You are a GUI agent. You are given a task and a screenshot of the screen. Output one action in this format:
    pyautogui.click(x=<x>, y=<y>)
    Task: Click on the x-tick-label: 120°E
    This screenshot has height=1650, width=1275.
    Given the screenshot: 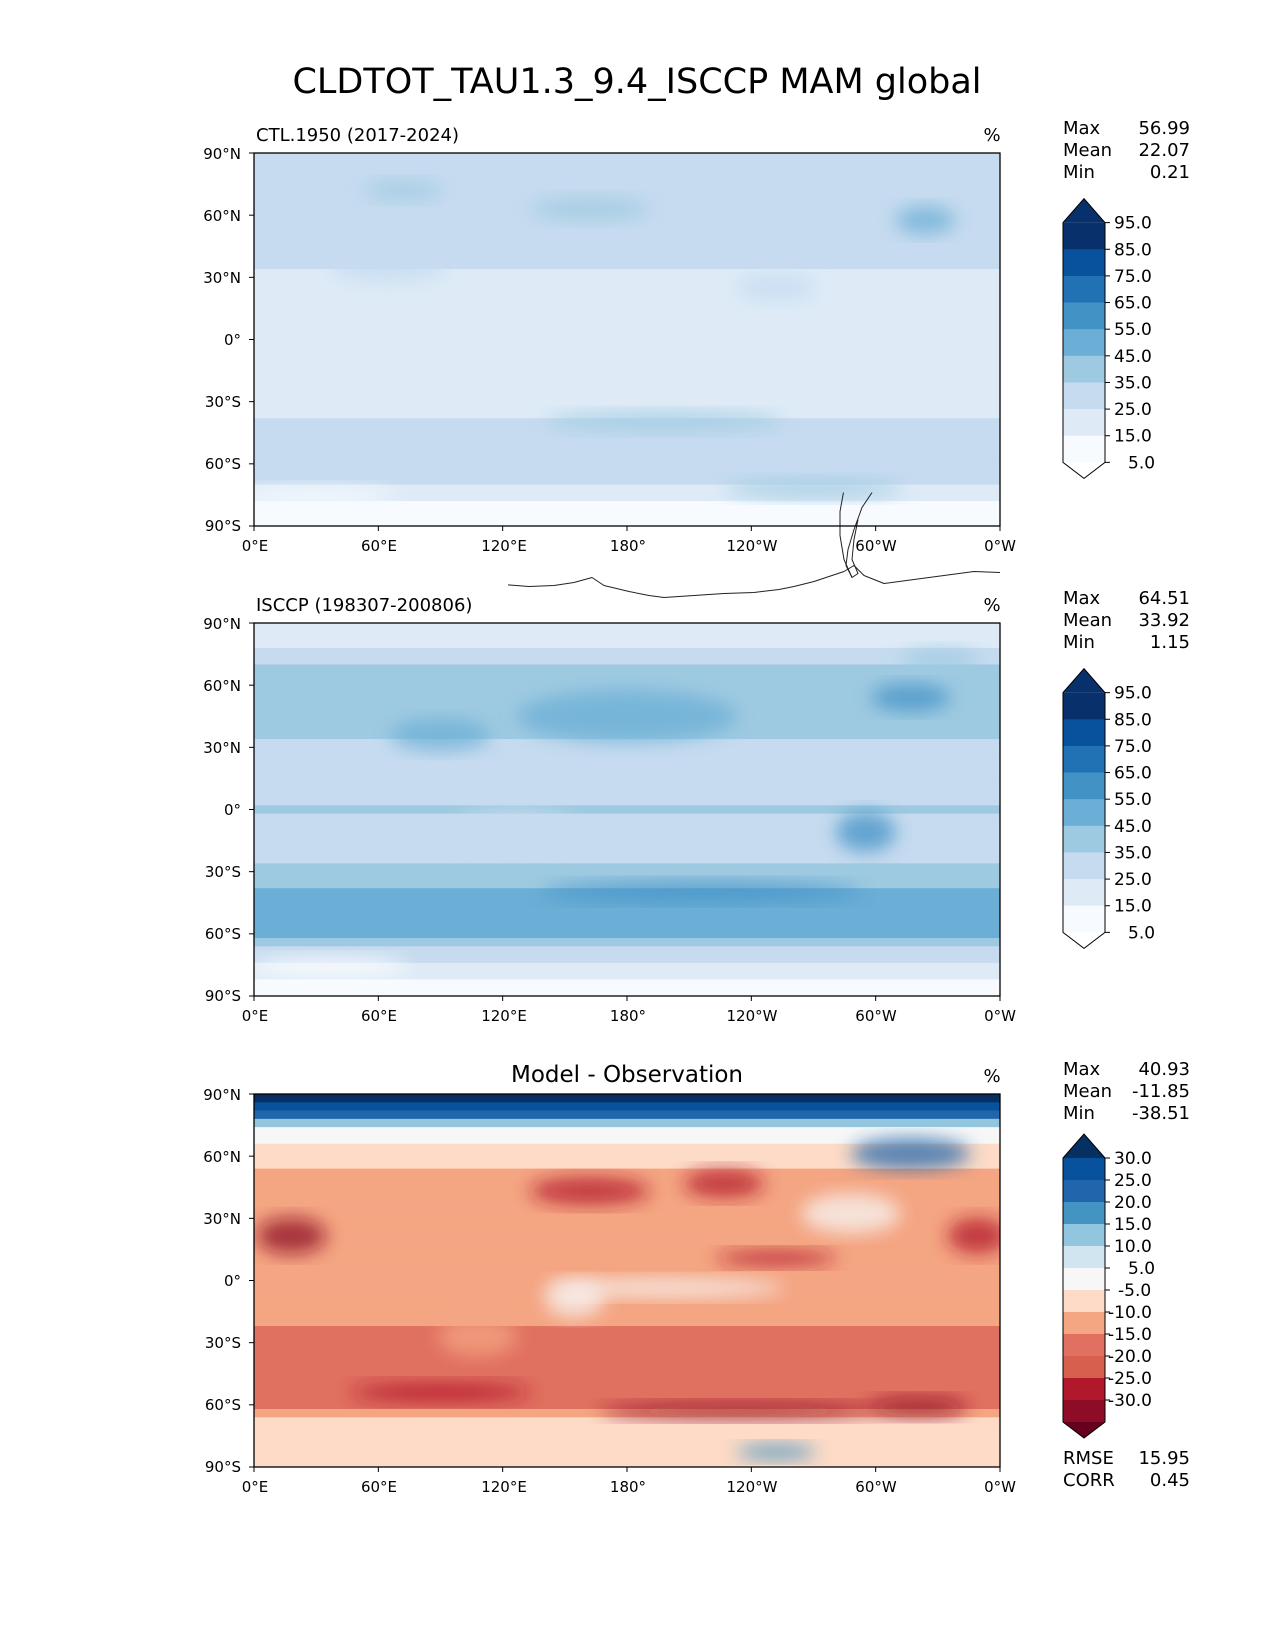 What is the action you would take?
    pyautogui.click(x=504, y=1487)
    